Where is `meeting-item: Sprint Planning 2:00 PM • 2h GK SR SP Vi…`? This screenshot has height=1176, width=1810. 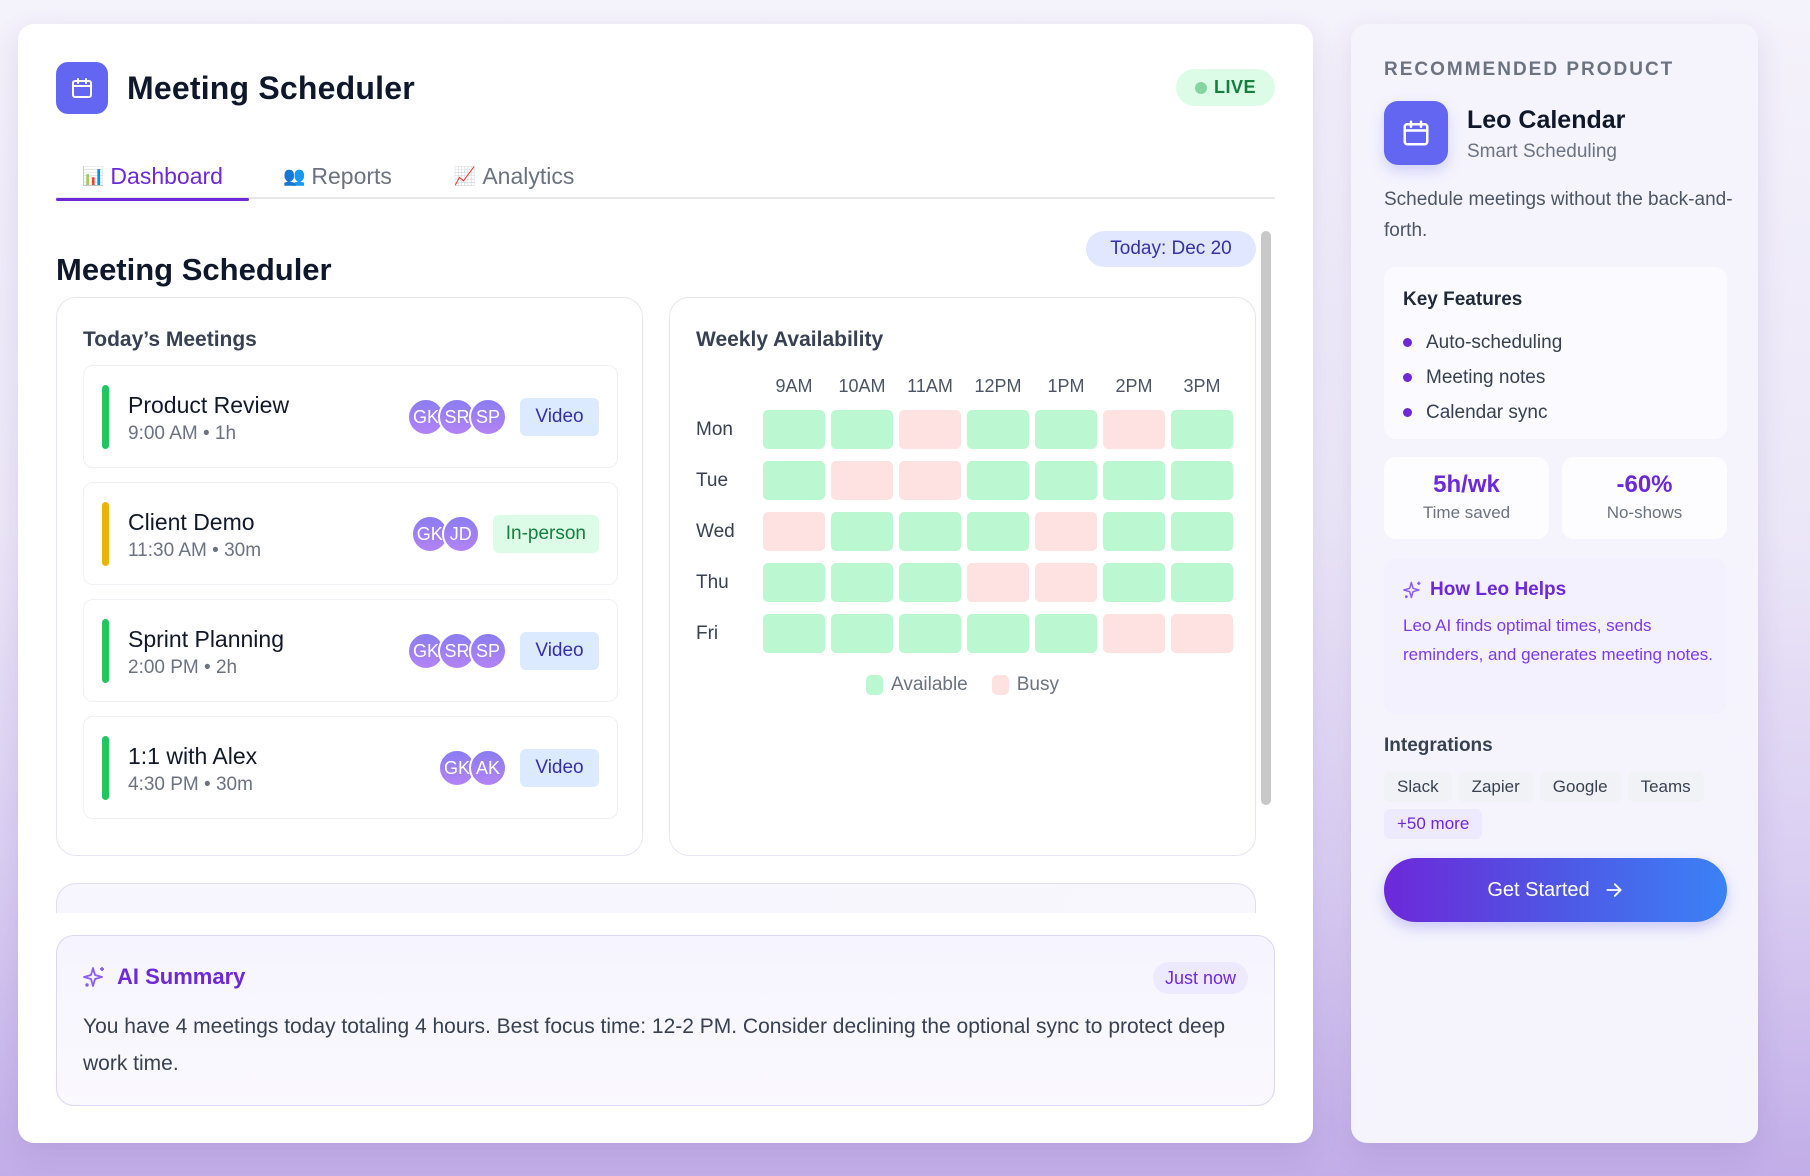
meeting-item: Sprint Planning 2:00 PM • 2h GK SR SP Vi… is located at coordinates (350, 650).